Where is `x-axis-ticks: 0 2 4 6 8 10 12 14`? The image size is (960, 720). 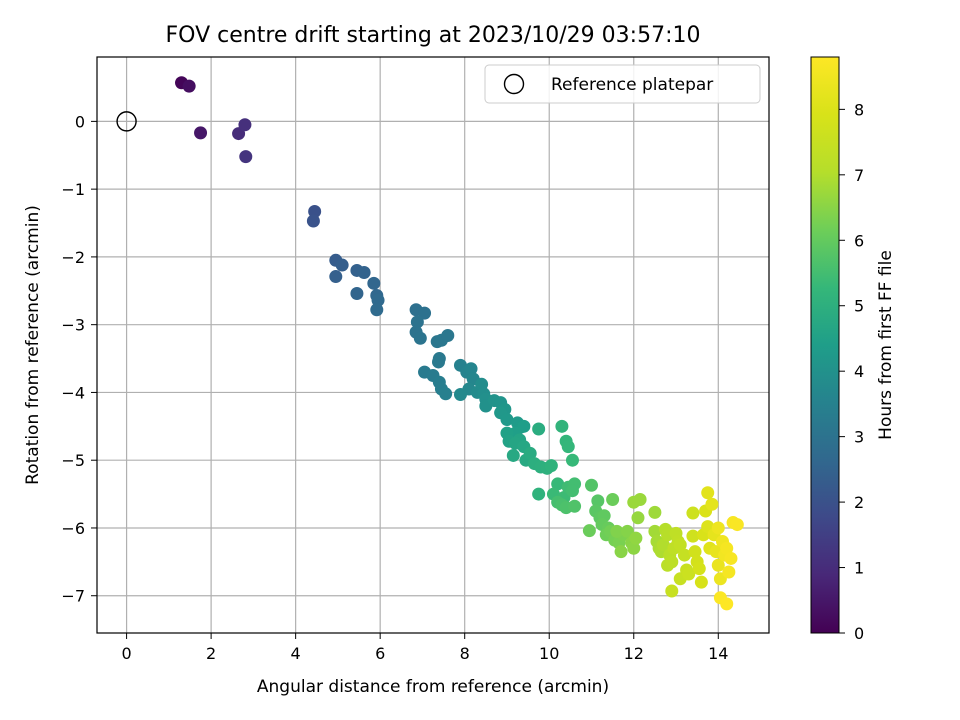 x-axis-ticks: 0 2 4 6 8 10 12 14 is located at coordinates (424, 648).